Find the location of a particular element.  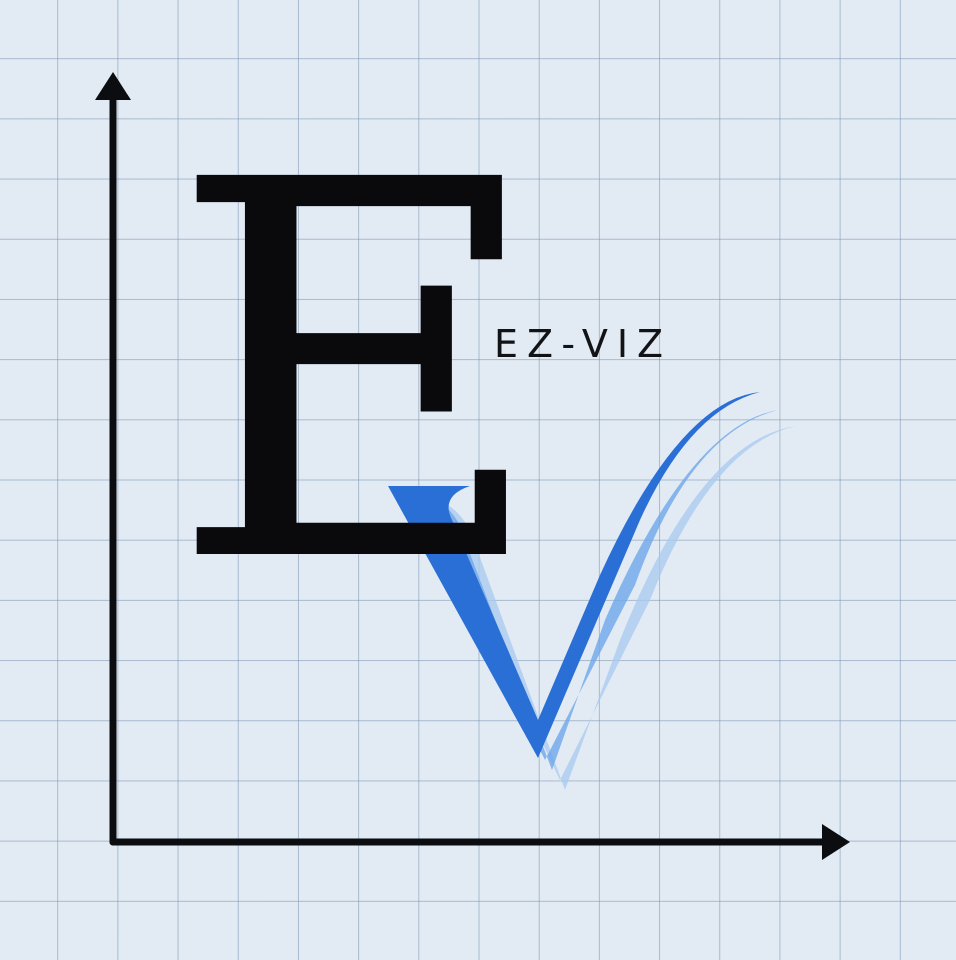

y-axis-arrow-icon is located at coordinates (113, 86).